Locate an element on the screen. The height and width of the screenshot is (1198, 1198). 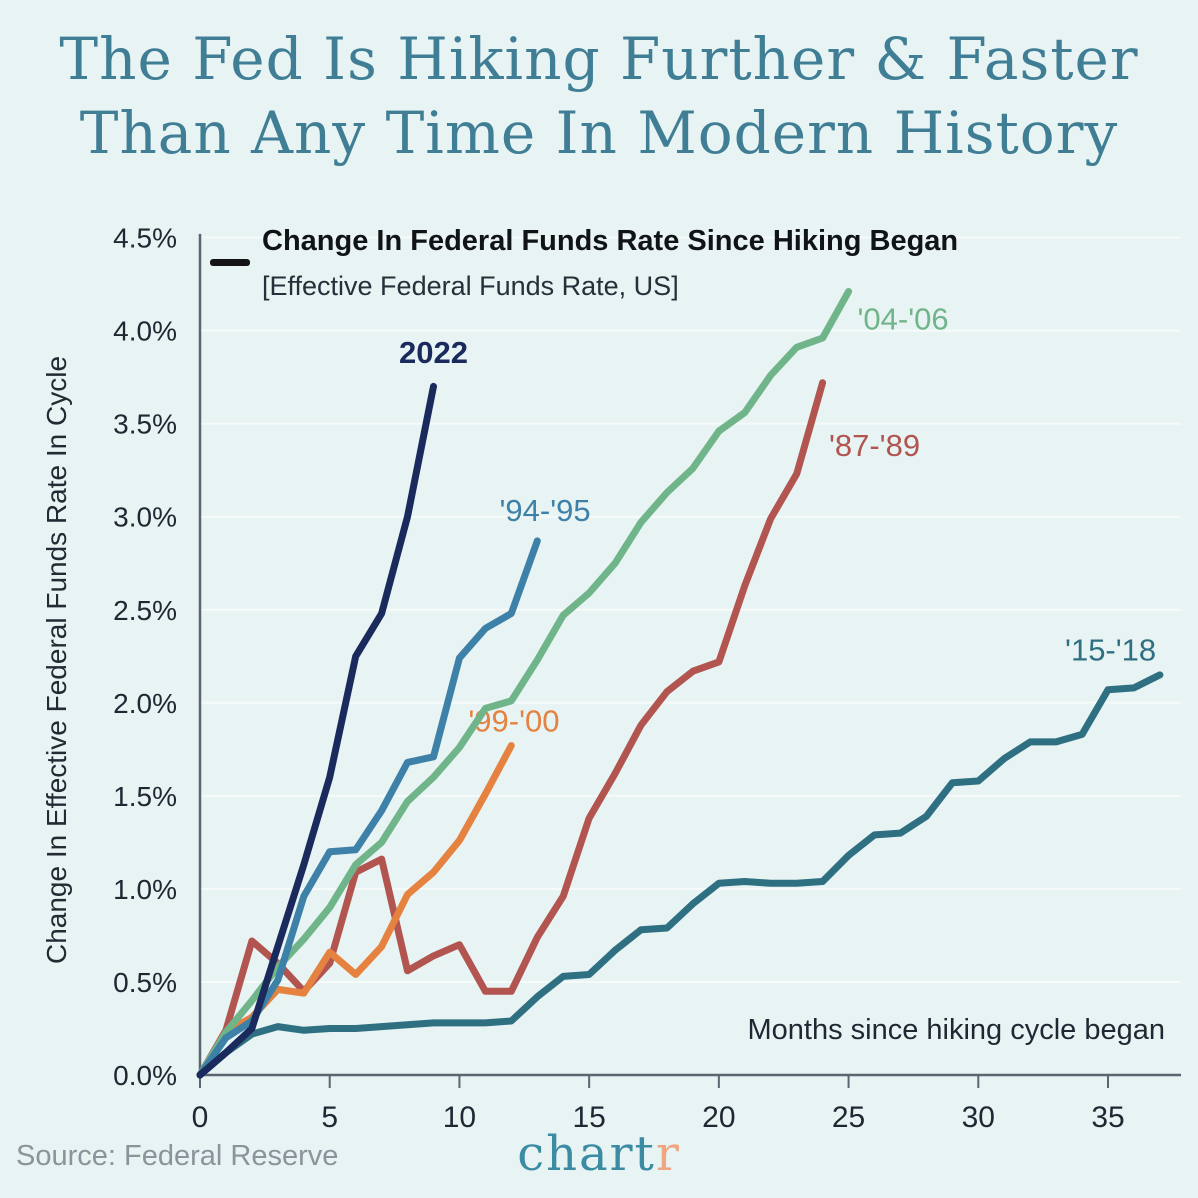
y-tick-label: 4.0% is located at coordinates (145, 331).